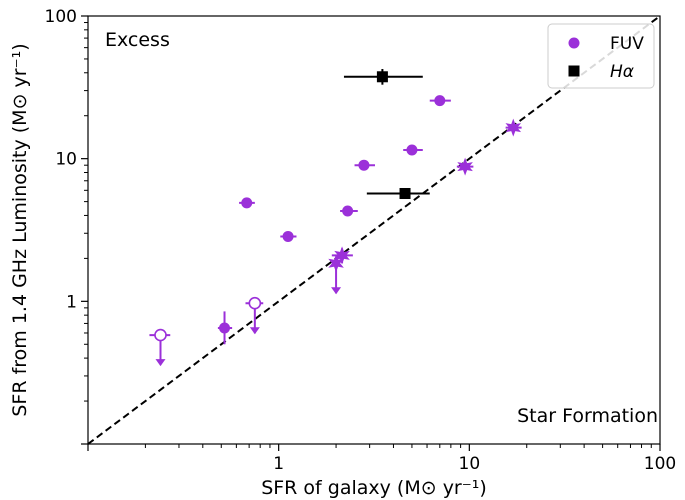  Describe the element at coordinates (587, 416) in the screenshot. I see `annotation-star-formation: Star Formation` at that location.